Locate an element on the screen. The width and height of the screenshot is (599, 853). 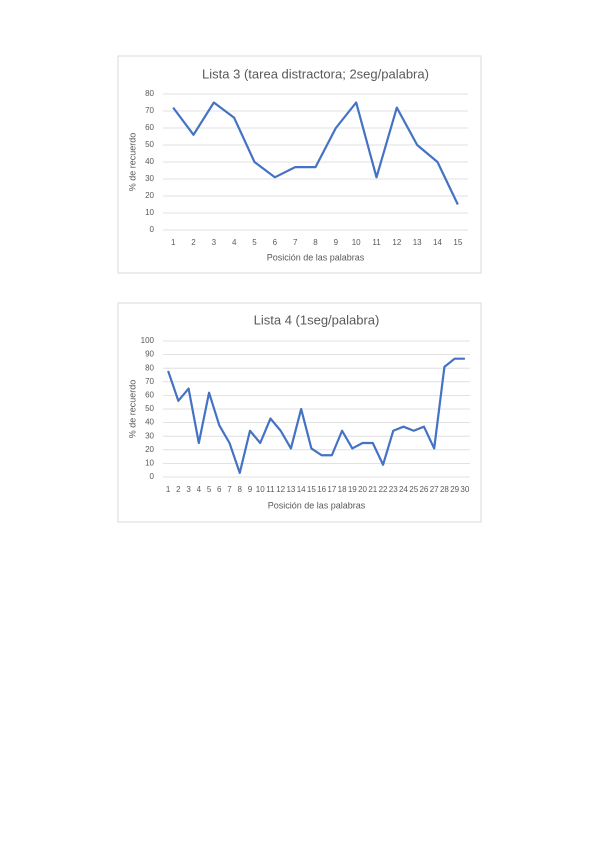
x-tick-label: 16 is located at coordinates (321, 489).